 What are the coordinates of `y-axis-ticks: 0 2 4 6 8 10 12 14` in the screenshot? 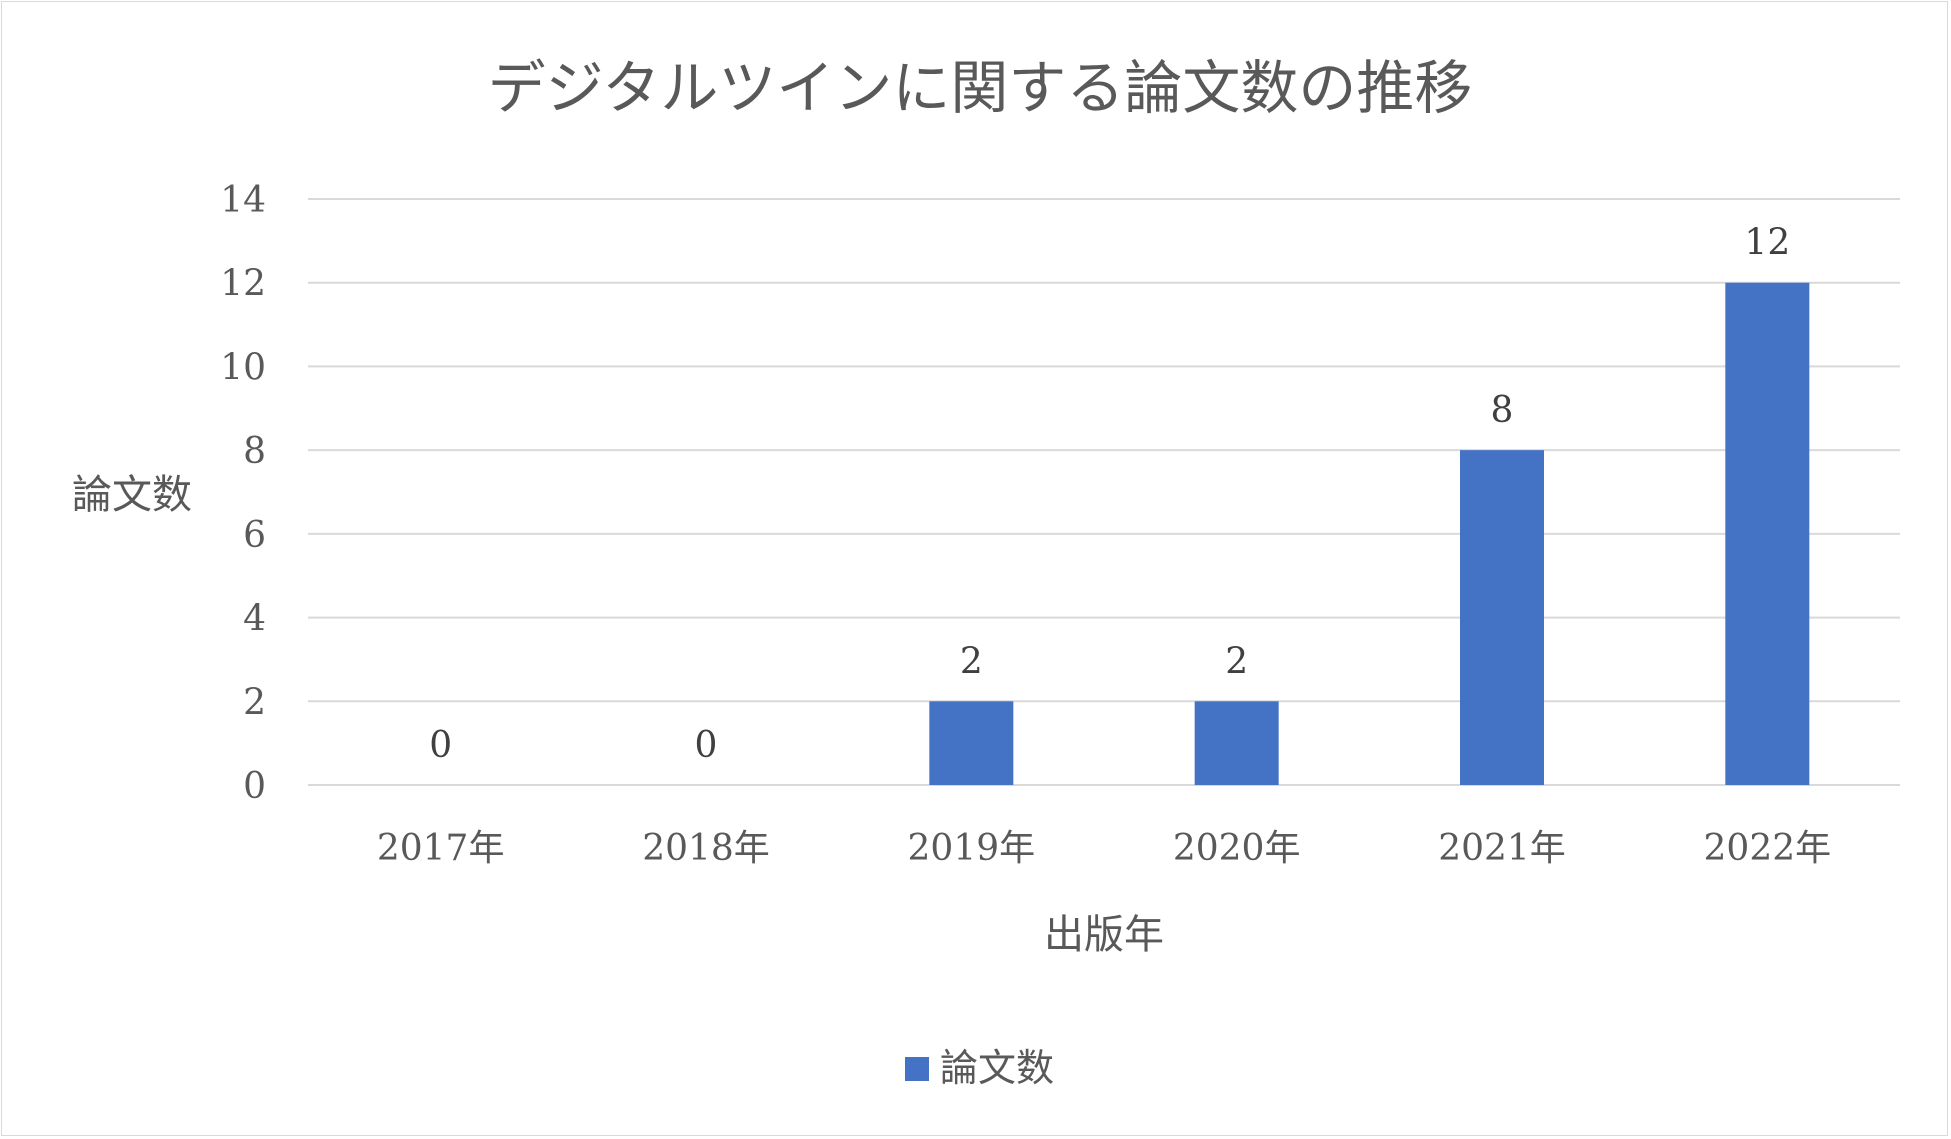 It's located at (243, 493).